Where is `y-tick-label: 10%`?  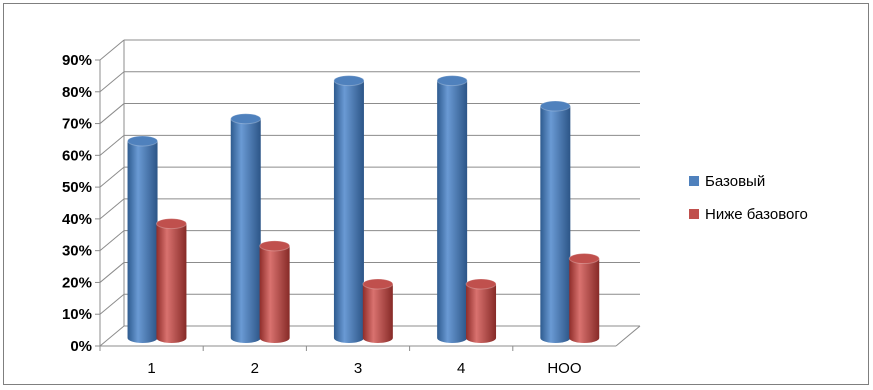
y-tick-label: 10% is located at coordinates (77, 314).